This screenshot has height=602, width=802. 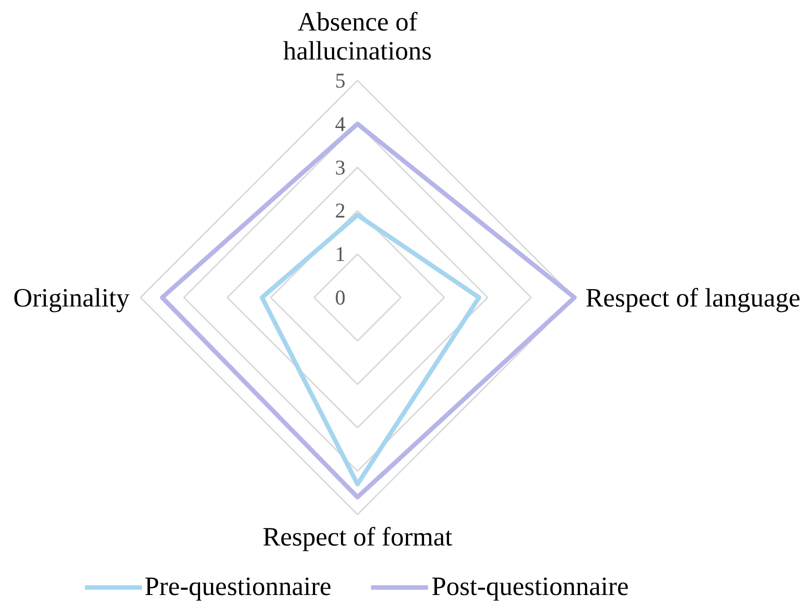 I want to click on y-tick-label: 0, so click(x=340, y=298).